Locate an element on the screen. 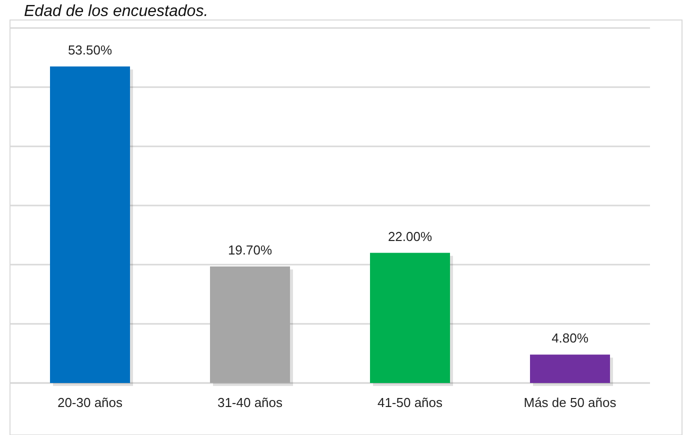 The height and width of the screenshot is (435, 683). x-tick-label: 41-50 años is located at coordinates (410, 402).